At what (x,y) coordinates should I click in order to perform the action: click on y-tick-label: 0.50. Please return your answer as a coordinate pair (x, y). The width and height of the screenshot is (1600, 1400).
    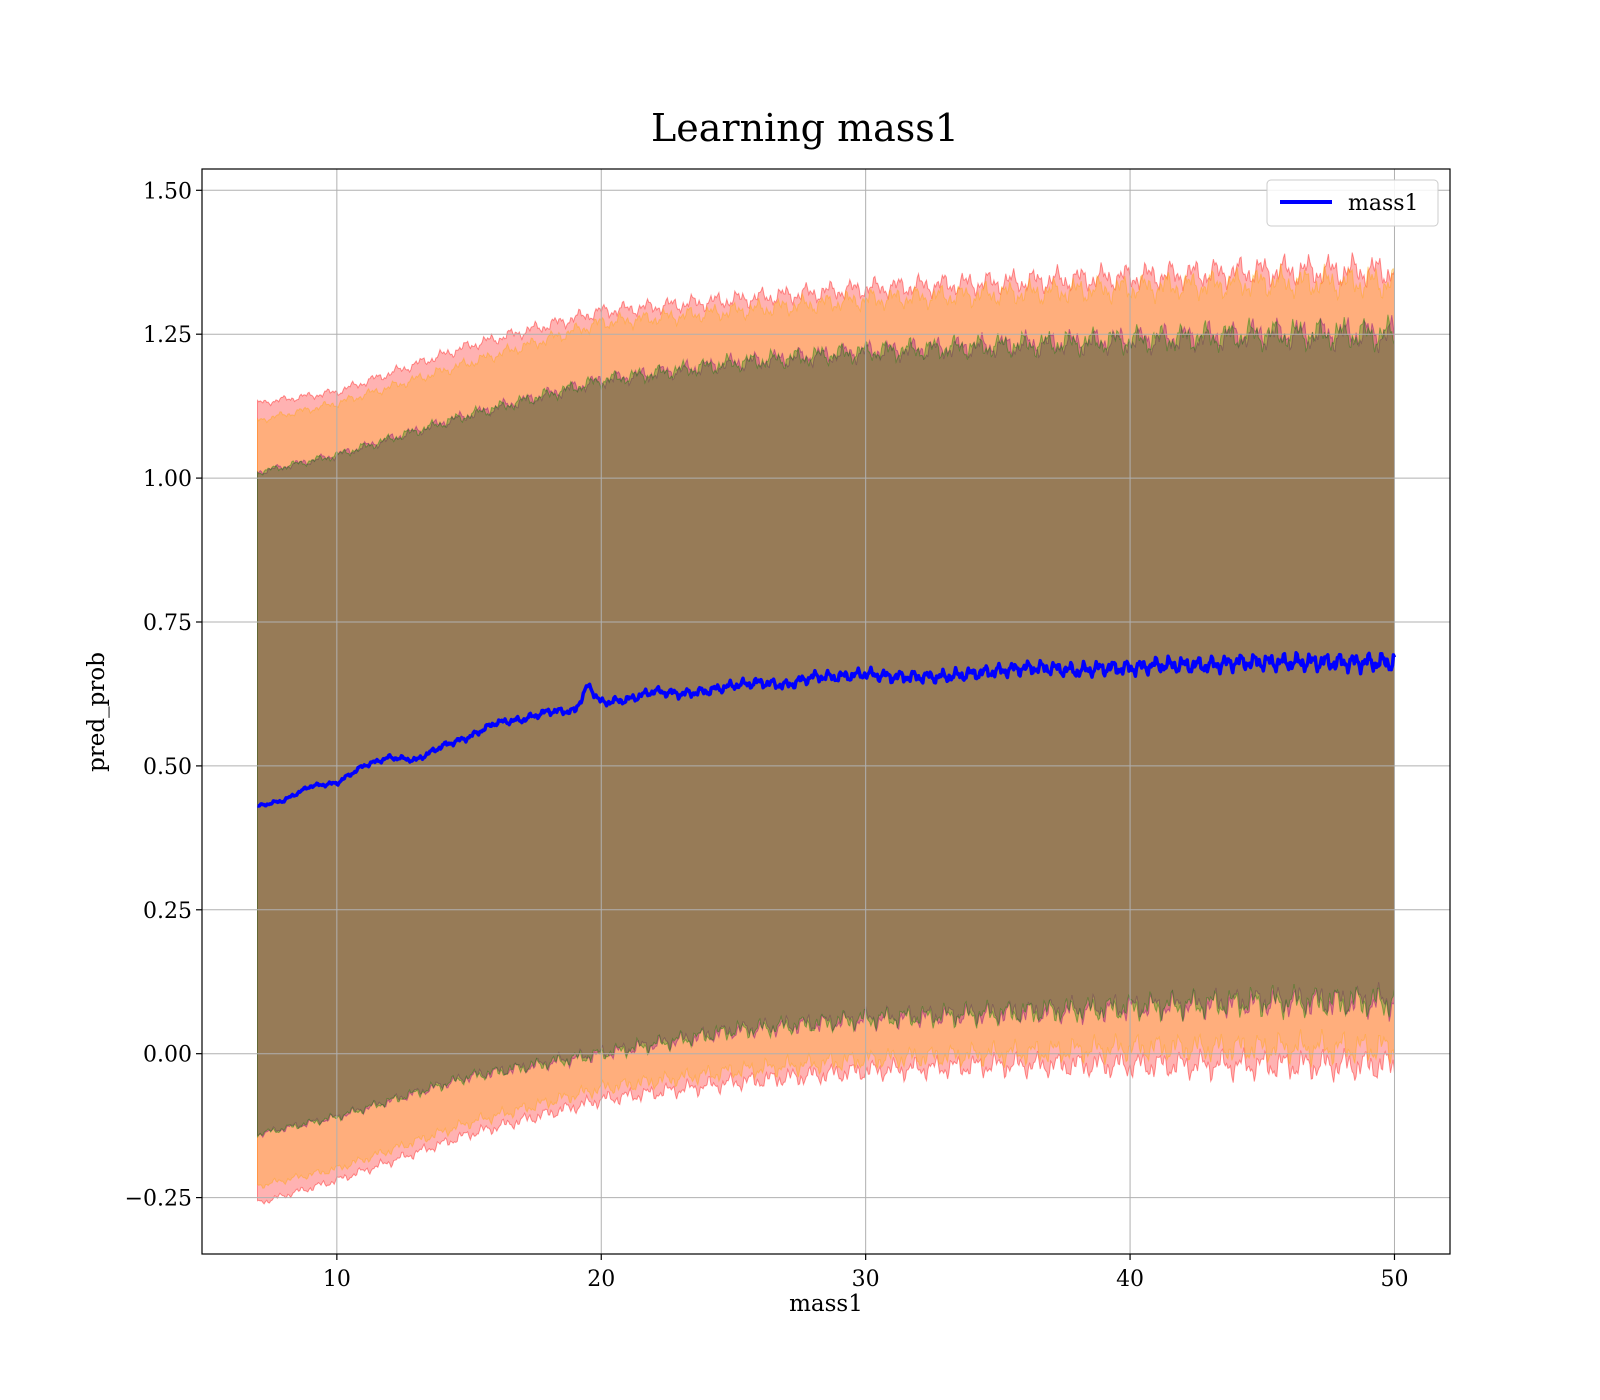
    Looking at the image, I should click on (167, 767).